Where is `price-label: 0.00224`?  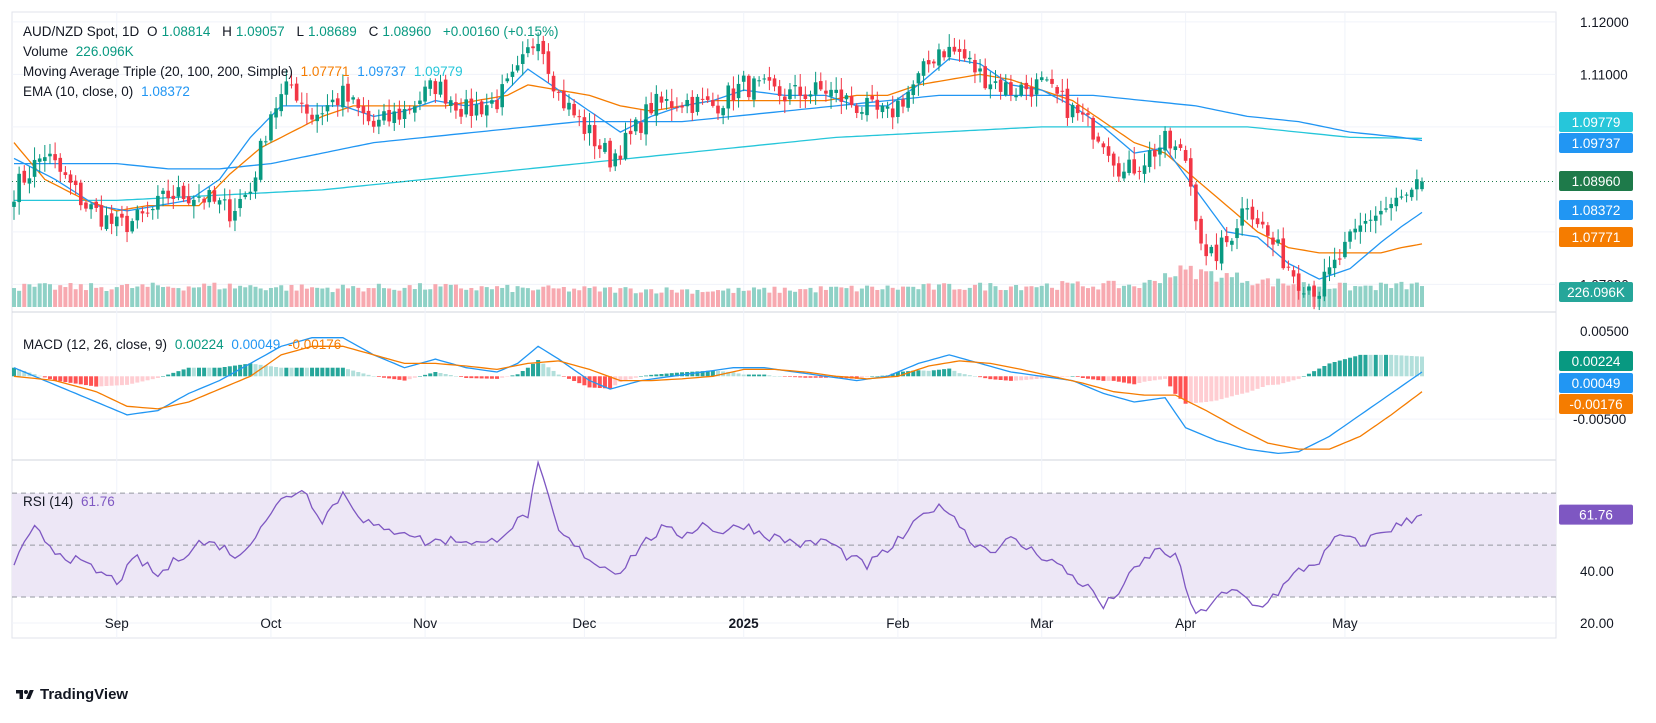
price-label: 0.00224 is located at coordinates (1596, 361).